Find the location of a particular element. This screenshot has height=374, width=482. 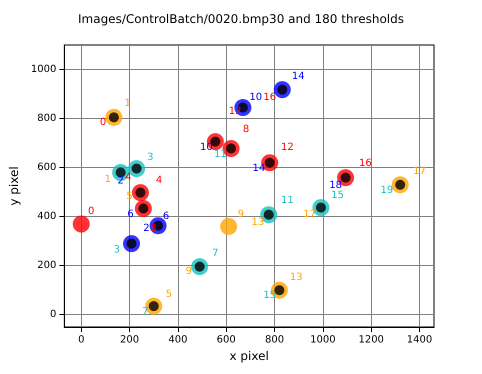

y-axis-title: y pixel is located at coordinates (14, 186).